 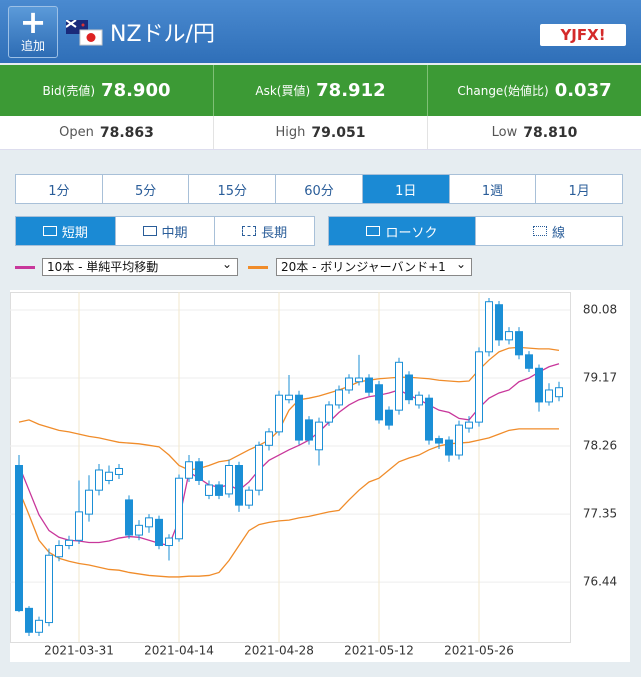 What do you see at coordinates (548, 231) in the screenshot?
I see `option-button: 線` at bounding box center [548, 231].